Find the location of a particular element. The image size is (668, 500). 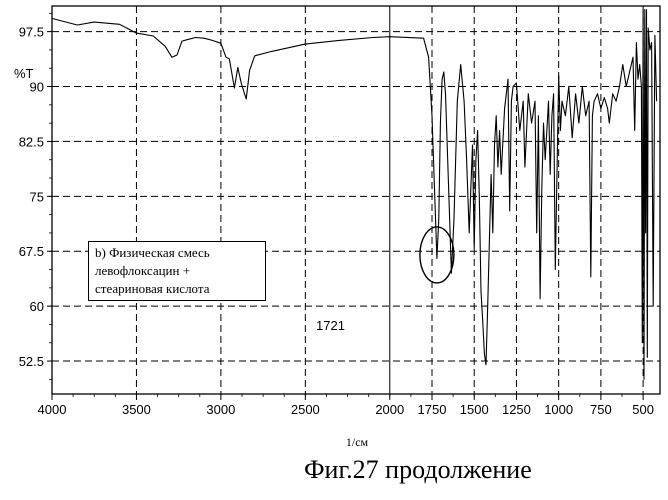

y-tick-label: 52.5 is located at coordinates (31, 361).